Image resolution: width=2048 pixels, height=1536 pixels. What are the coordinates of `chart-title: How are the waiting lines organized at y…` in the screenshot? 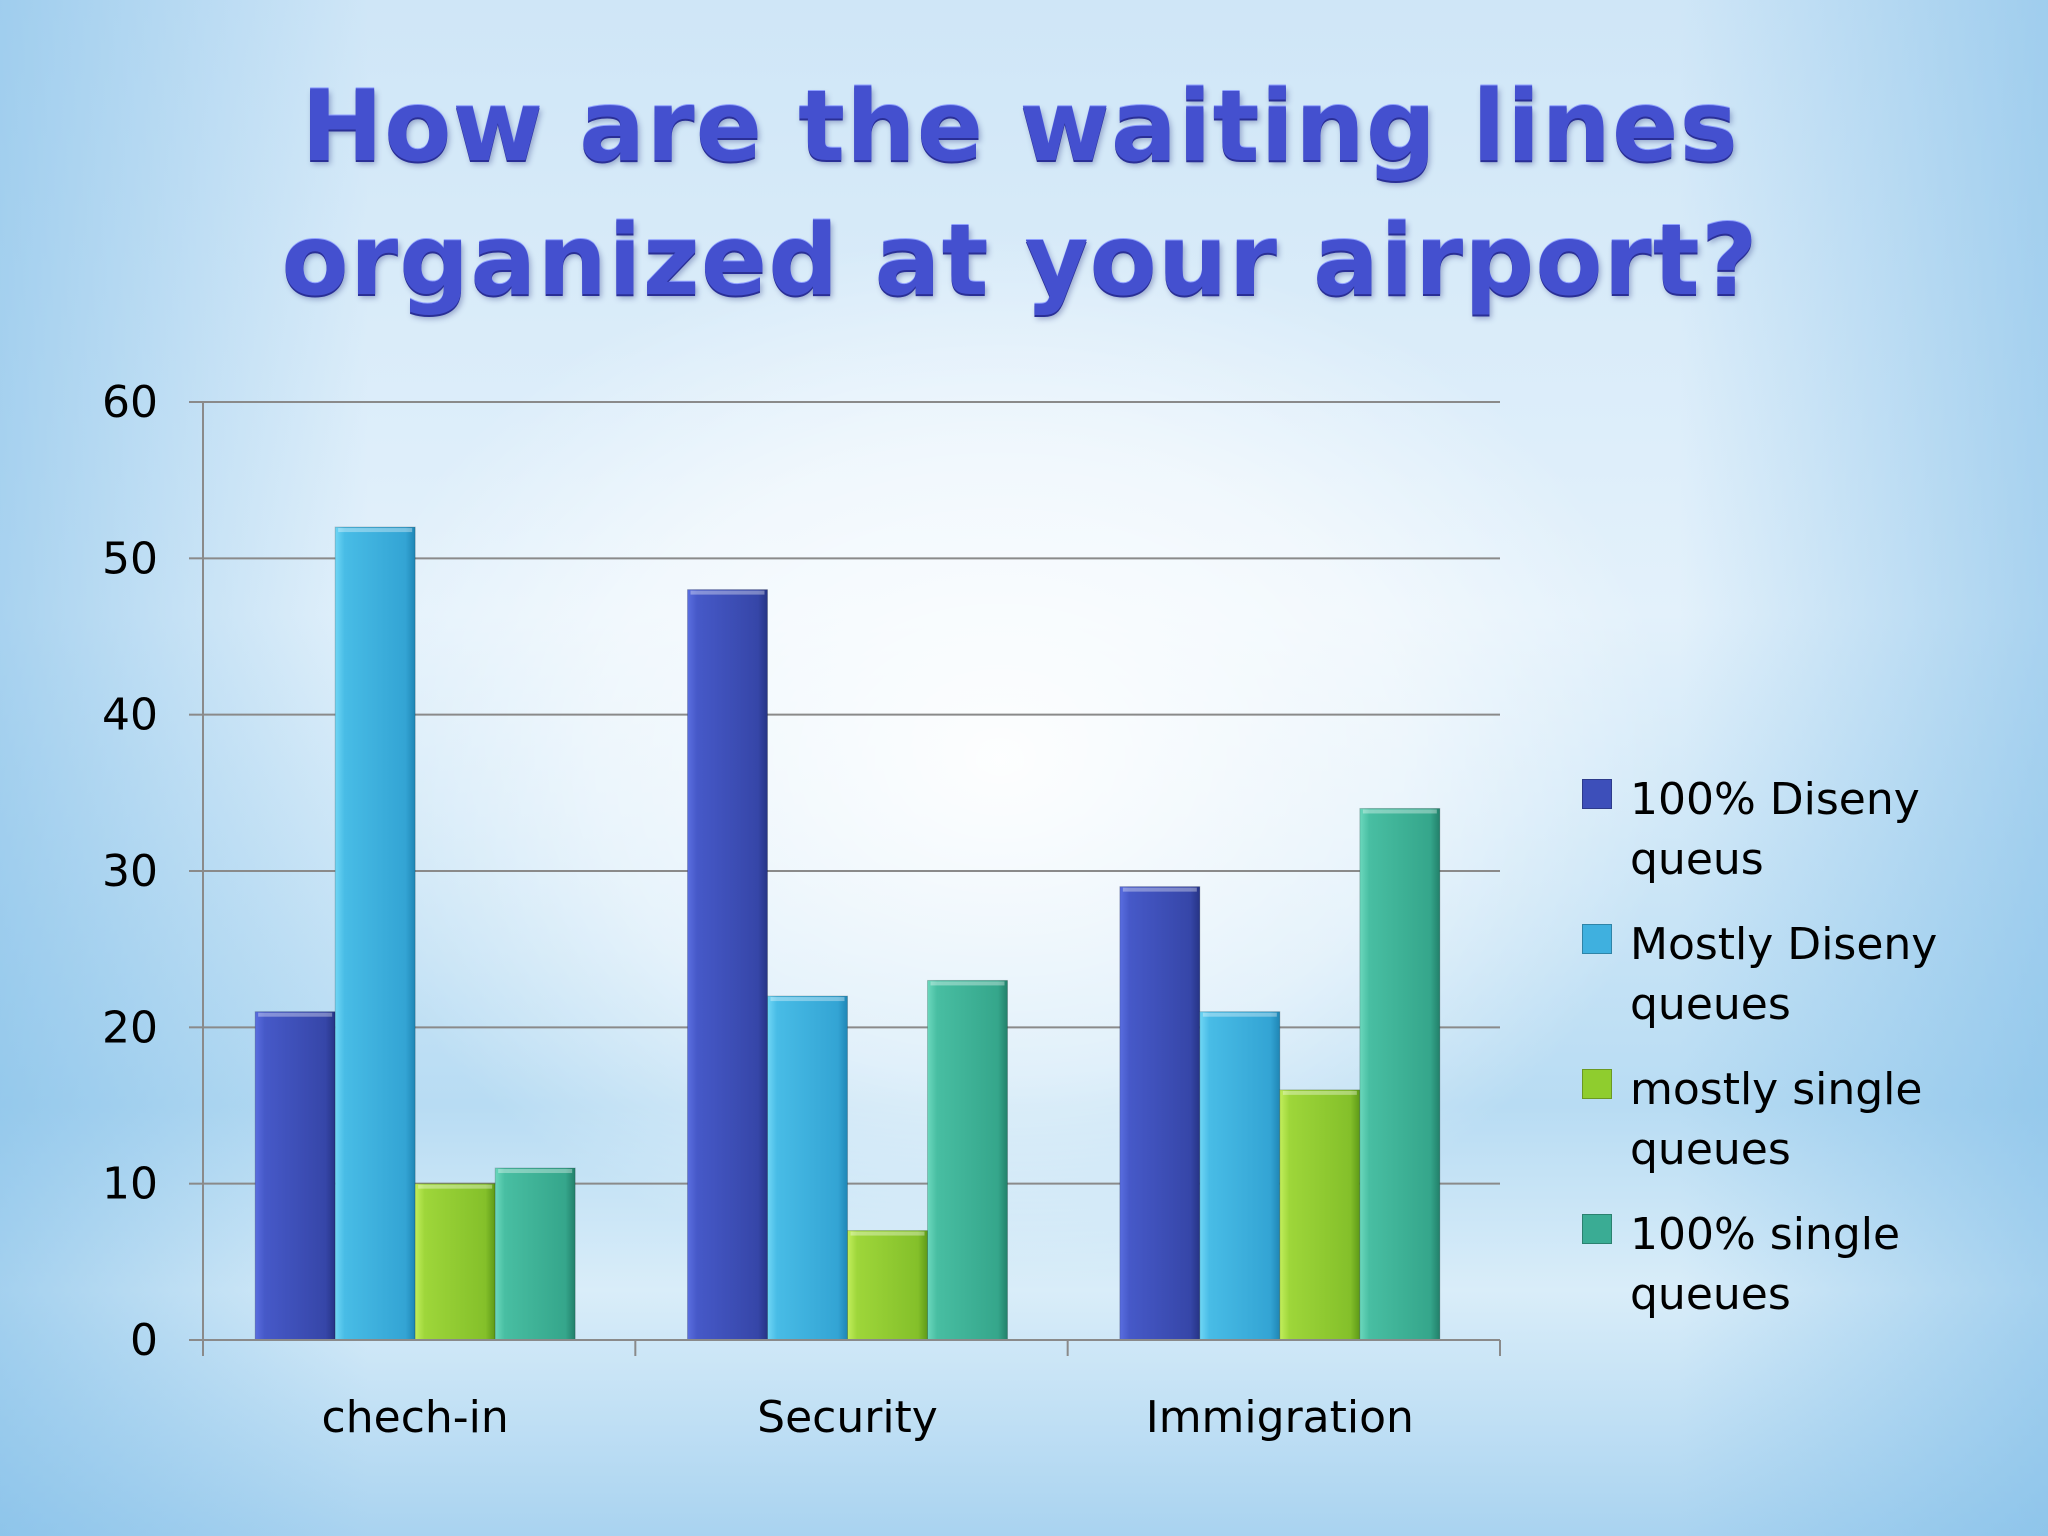 It's located at (1020, 194).